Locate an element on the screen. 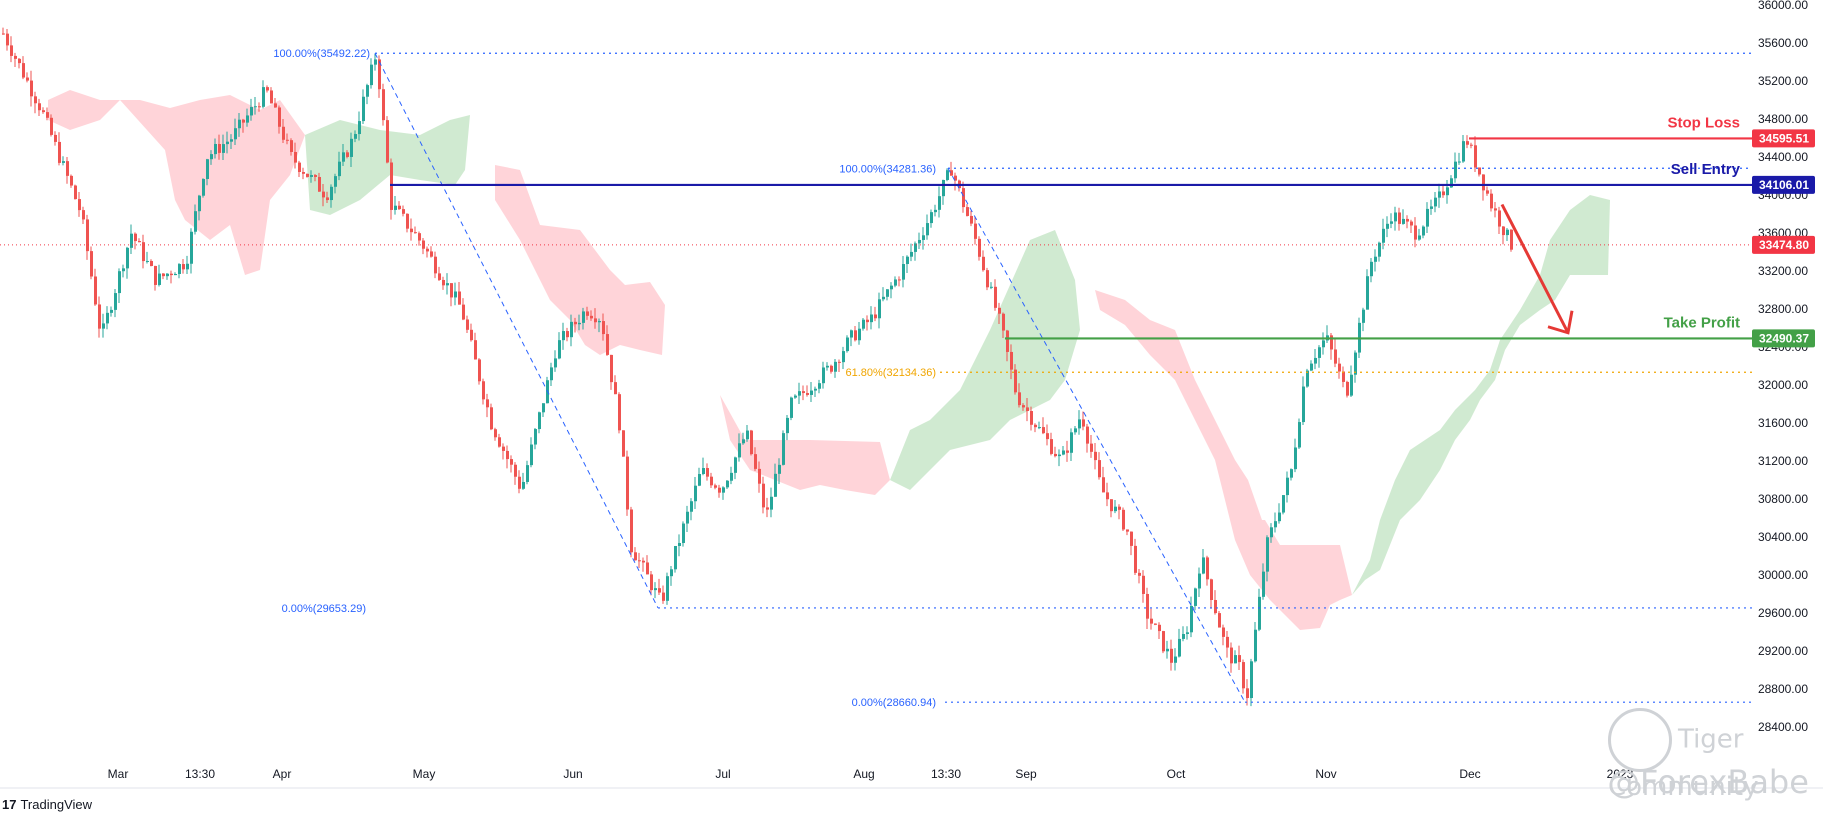 This screenshot has width=1823, height=821. bear-cloud is located at coordinates (1223, 460).